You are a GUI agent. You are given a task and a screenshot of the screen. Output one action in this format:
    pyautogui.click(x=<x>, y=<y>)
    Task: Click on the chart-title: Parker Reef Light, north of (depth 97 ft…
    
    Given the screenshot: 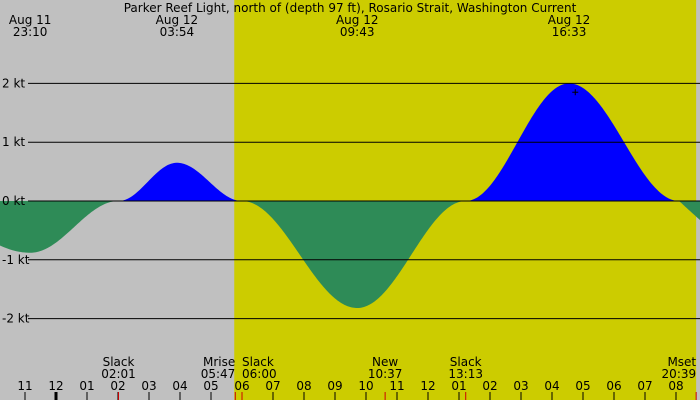 What is the action you would take?
    pyautogui.click(x=350, y=8)
    